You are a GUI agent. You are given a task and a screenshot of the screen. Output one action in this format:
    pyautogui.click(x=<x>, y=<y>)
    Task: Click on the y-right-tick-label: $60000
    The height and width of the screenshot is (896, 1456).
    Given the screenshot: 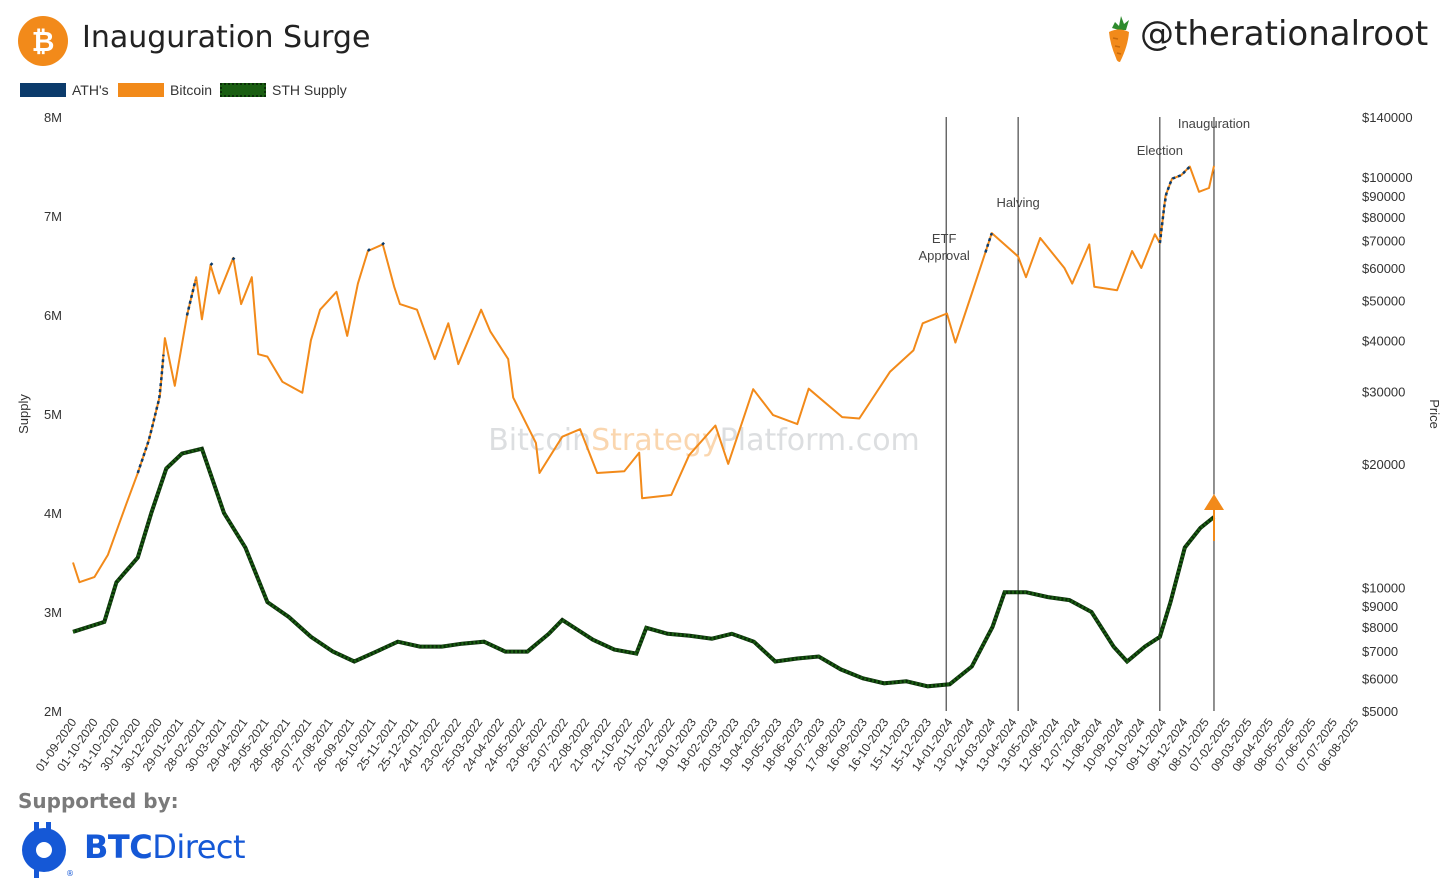 What is the action you would take?
    pyautogui.click(x=1383, y=268)
    